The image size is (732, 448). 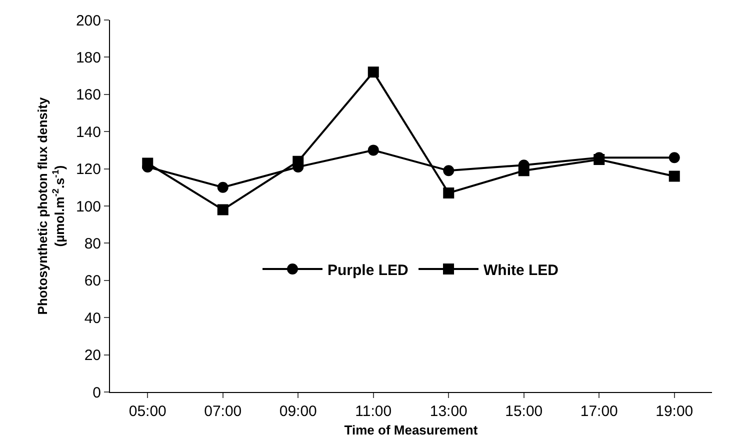 I want to click on x-tick-label: 13:00, so click(x=449, y=411).